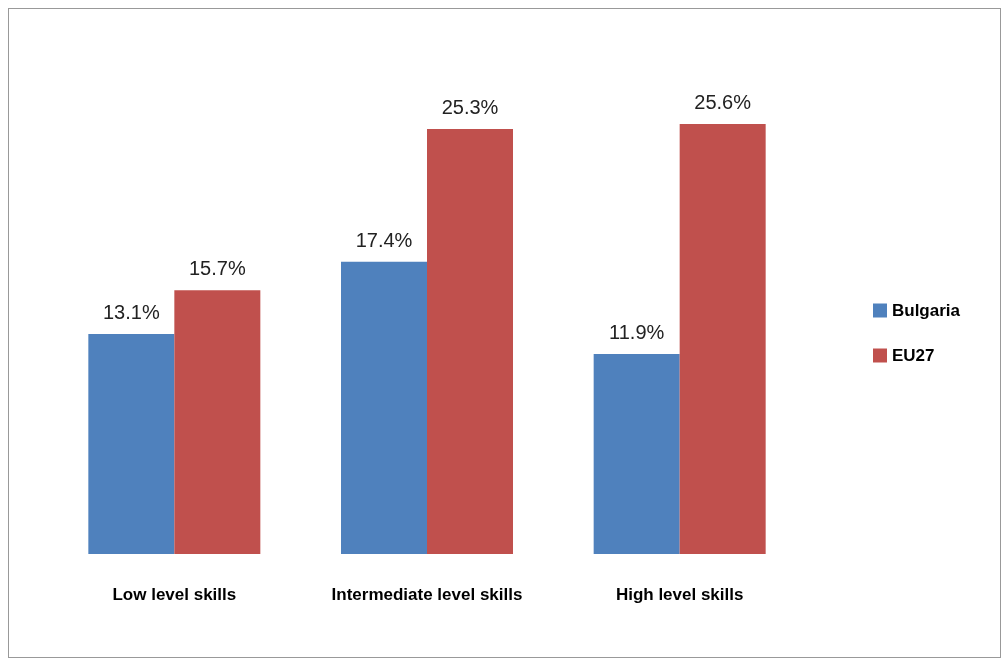 The height and width of the screenshot is (661, 1003). Describe the element at coordinates (384, 239) in the screenshot. I see `data-label: 17.4%` at that location.